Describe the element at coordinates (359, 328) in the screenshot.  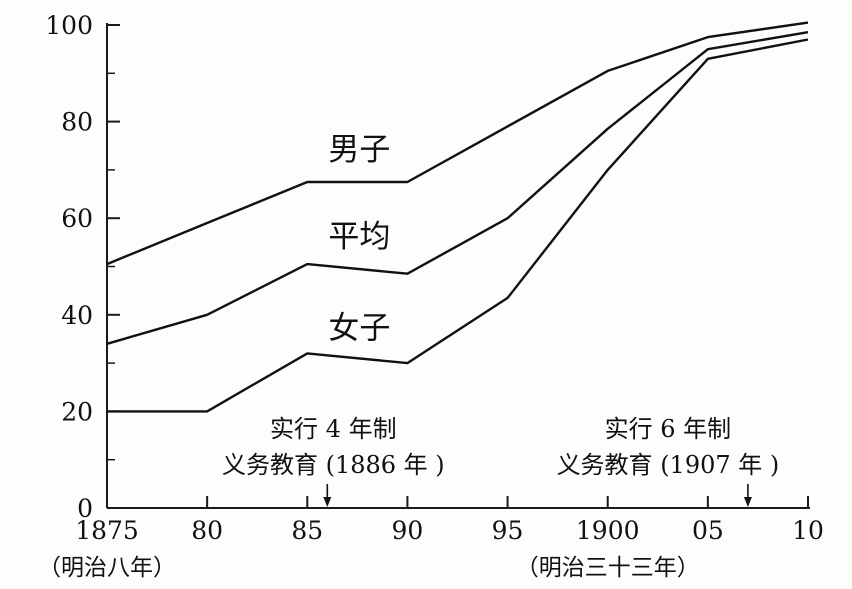
I see `series-label-3: 女子` at that location.